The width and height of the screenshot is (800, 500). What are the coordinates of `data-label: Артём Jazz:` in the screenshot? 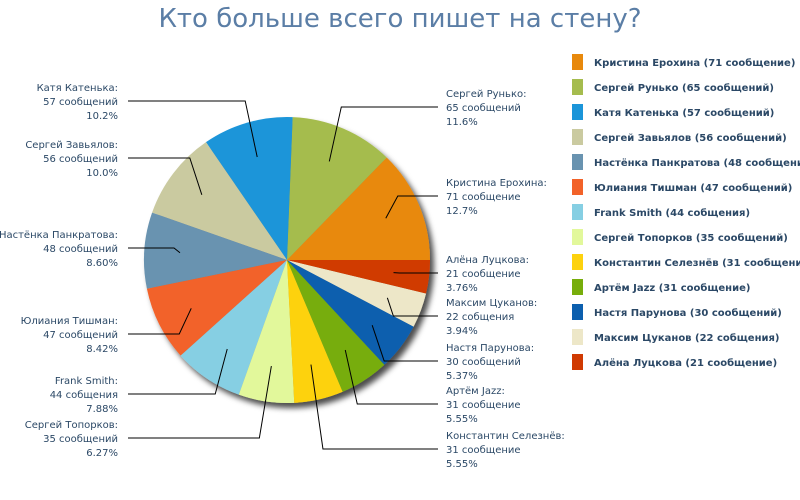 It's located at (475, 391).